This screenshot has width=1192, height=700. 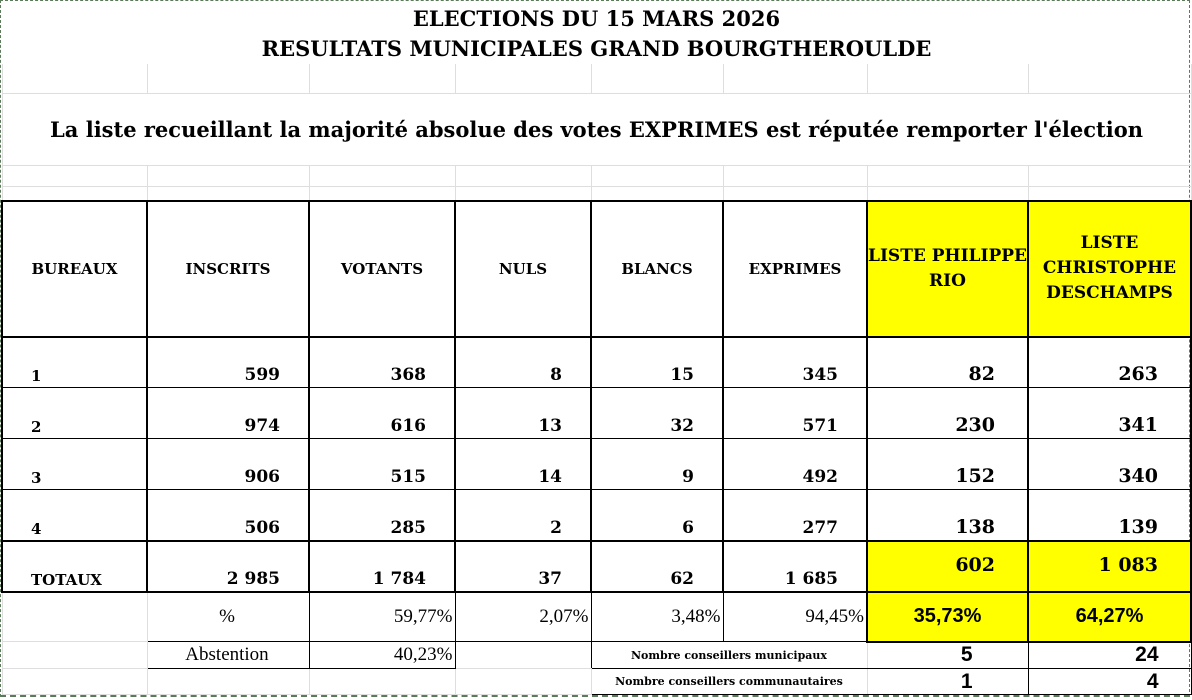 I want to click on bureau-row: 1 599 368 8 15 345 82 263, so click(x=596, y=362).